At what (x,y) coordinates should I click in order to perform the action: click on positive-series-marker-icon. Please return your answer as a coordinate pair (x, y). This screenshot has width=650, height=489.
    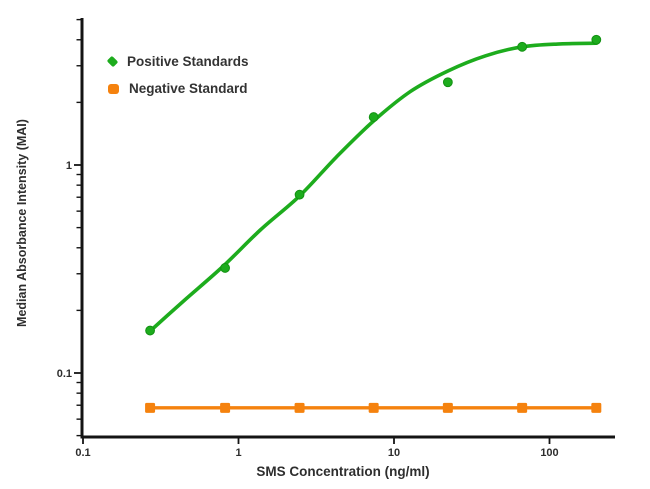
    Looking at the image, I should click on (112, 61).